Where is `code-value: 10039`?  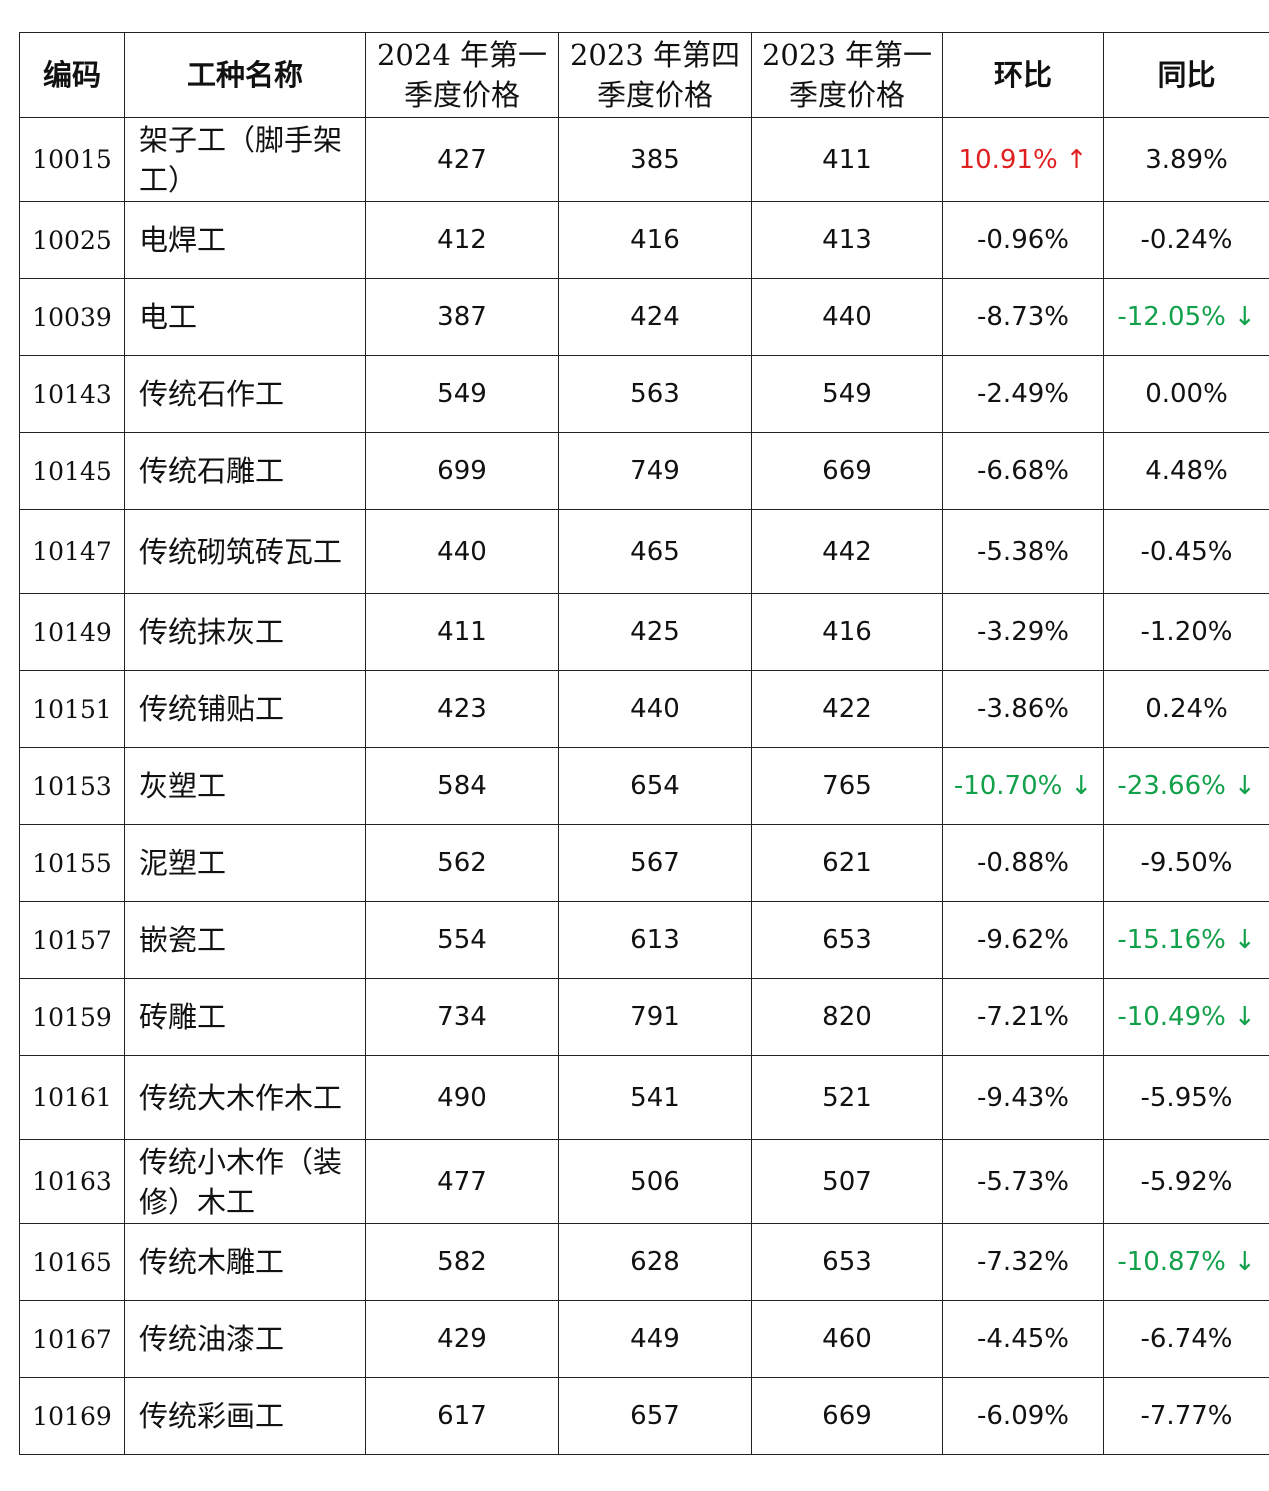 code-value: 10039 is located at coordinates (72, 317).